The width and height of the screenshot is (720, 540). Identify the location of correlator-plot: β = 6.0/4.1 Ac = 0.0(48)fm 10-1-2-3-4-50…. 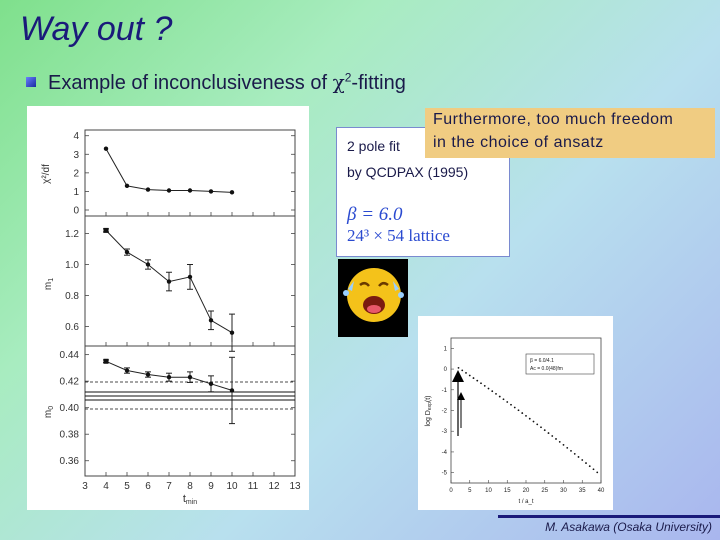
(515, 421).